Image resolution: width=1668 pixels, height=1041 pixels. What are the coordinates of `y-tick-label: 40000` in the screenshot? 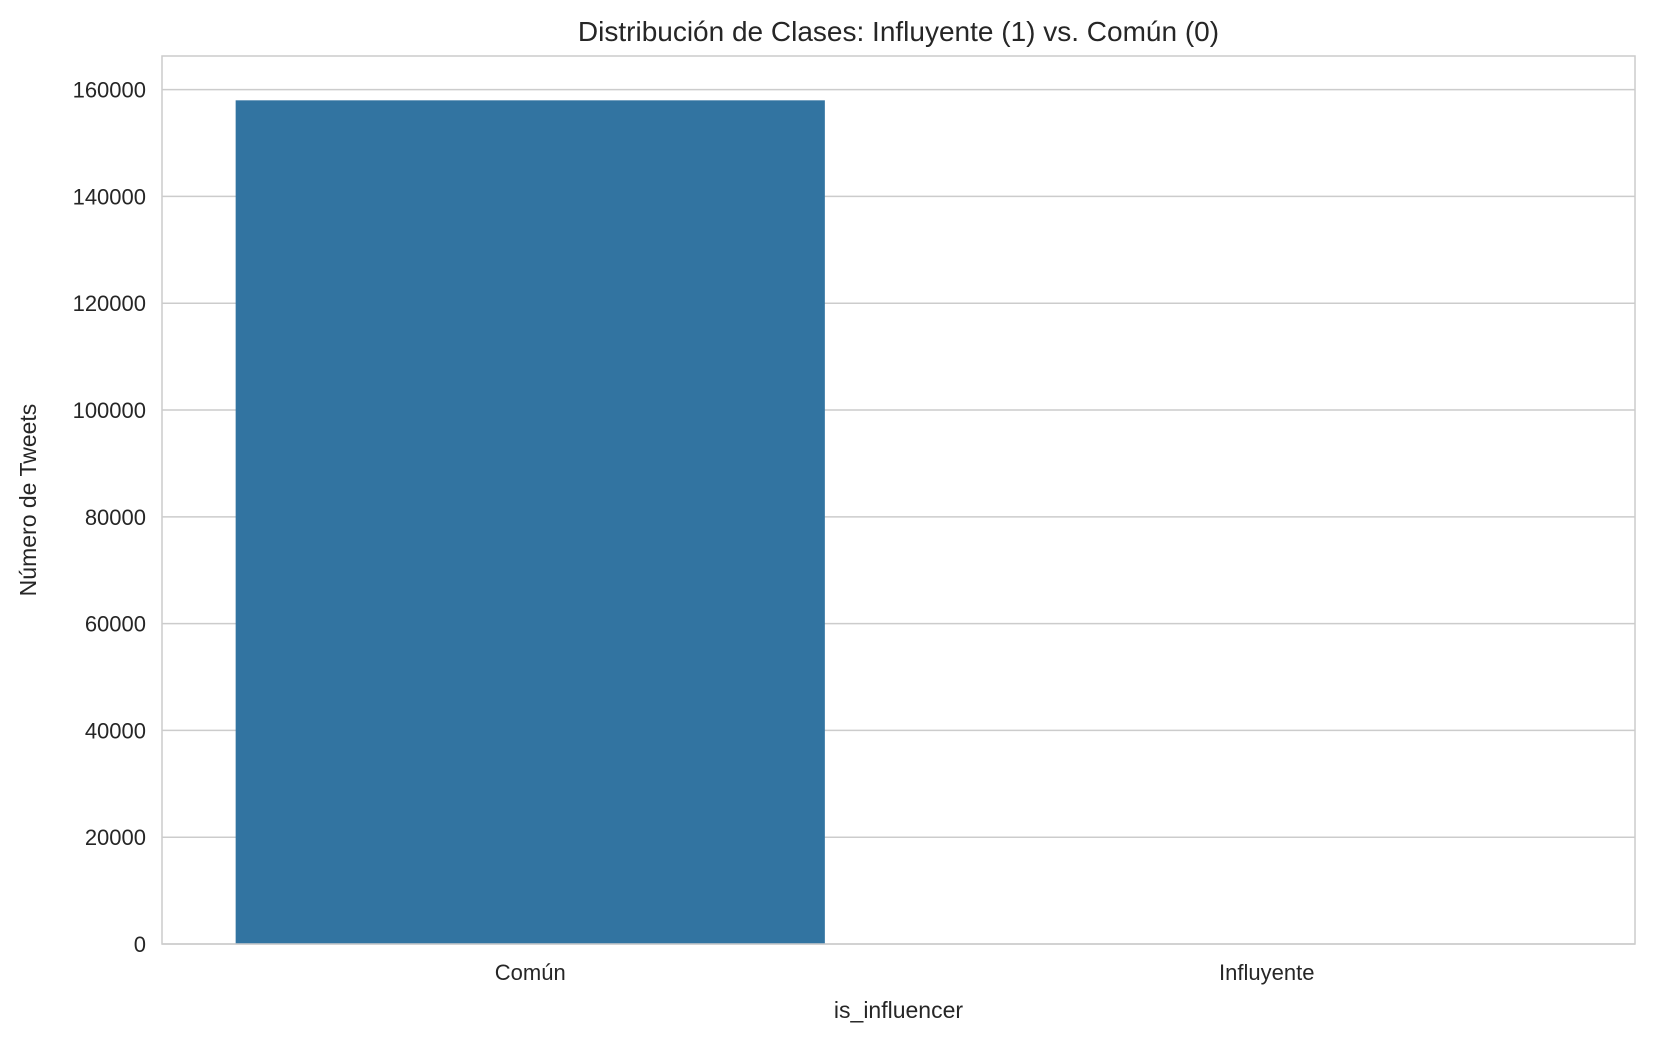 It's located at (115, 730).